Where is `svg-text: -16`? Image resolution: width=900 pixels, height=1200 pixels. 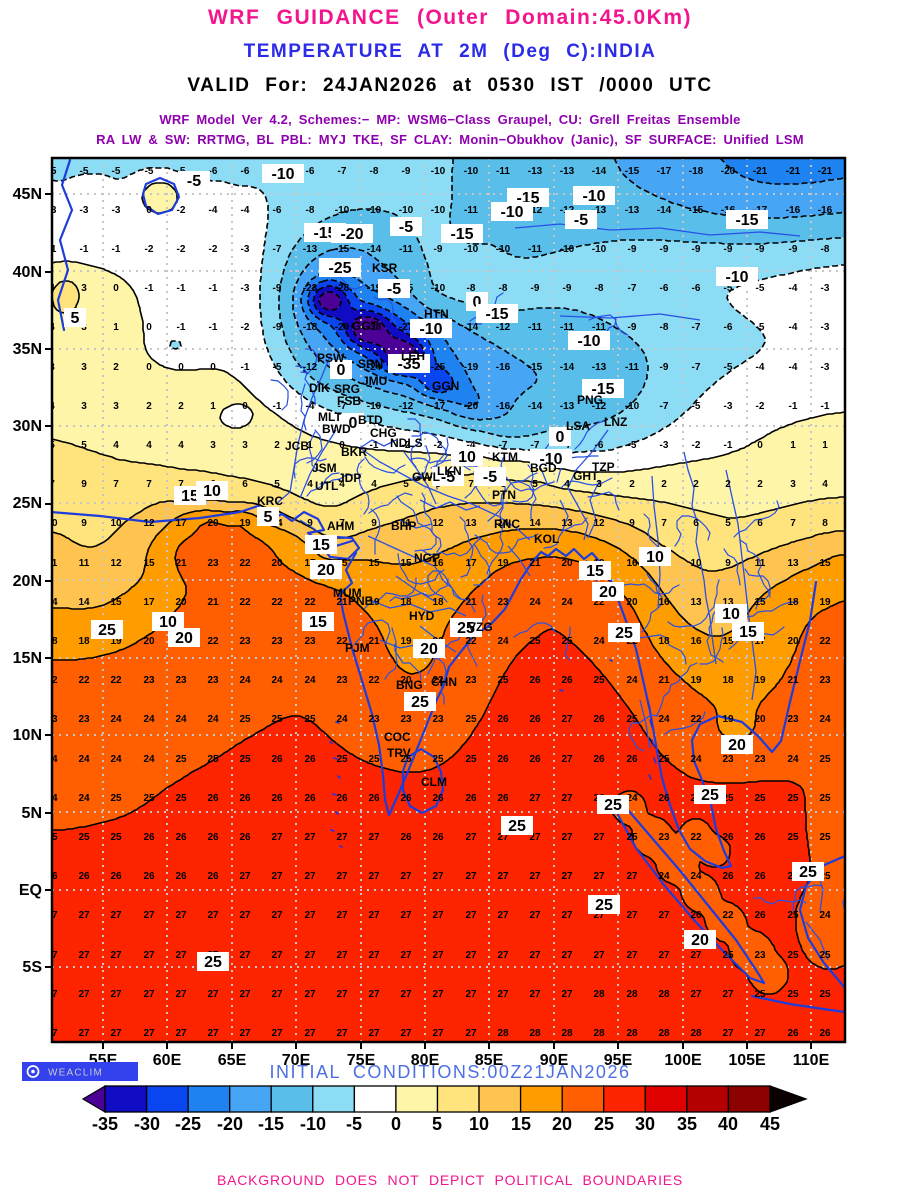
svg-text: -16 is located at coordinates (503, 367).